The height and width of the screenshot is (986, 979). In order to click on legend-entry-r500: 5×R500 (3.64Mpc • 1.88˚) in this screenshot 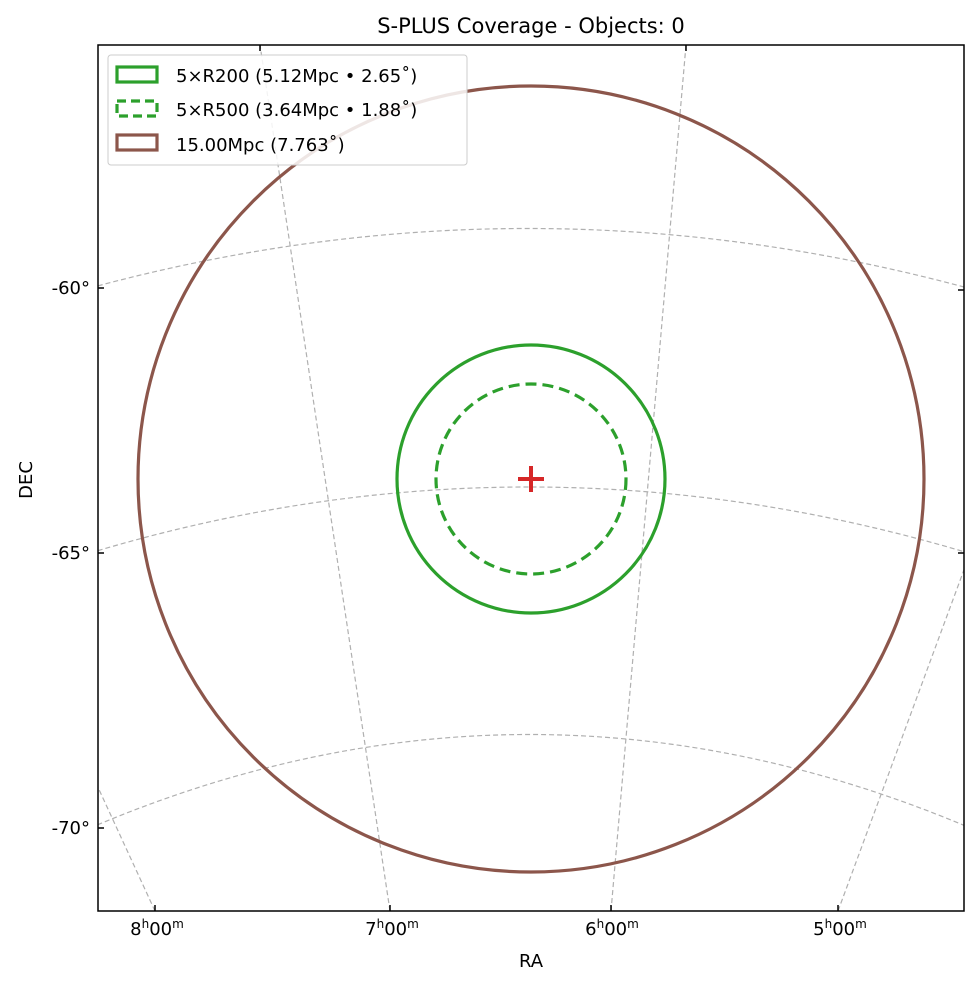, I will do `click(266, 110)`.